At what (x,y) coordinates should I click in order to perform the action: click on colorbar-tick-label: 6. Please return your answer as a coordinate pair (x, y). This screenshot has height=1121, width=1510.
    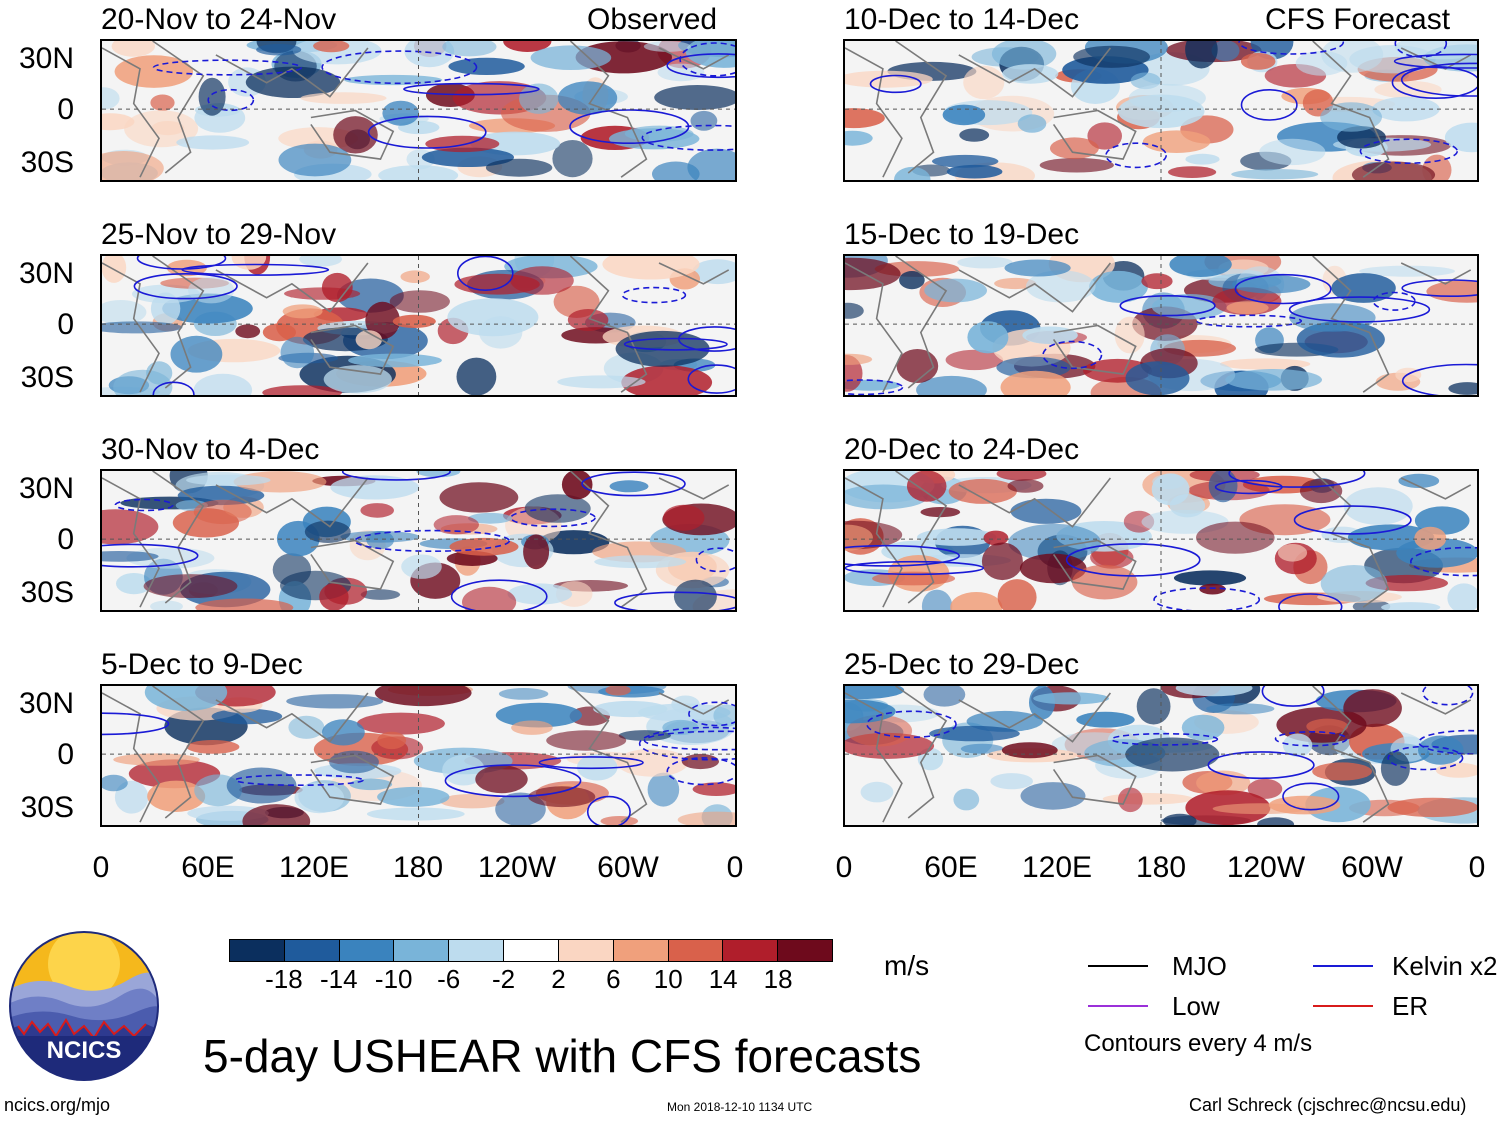
    Looking at the image, I should click on (613, 979).